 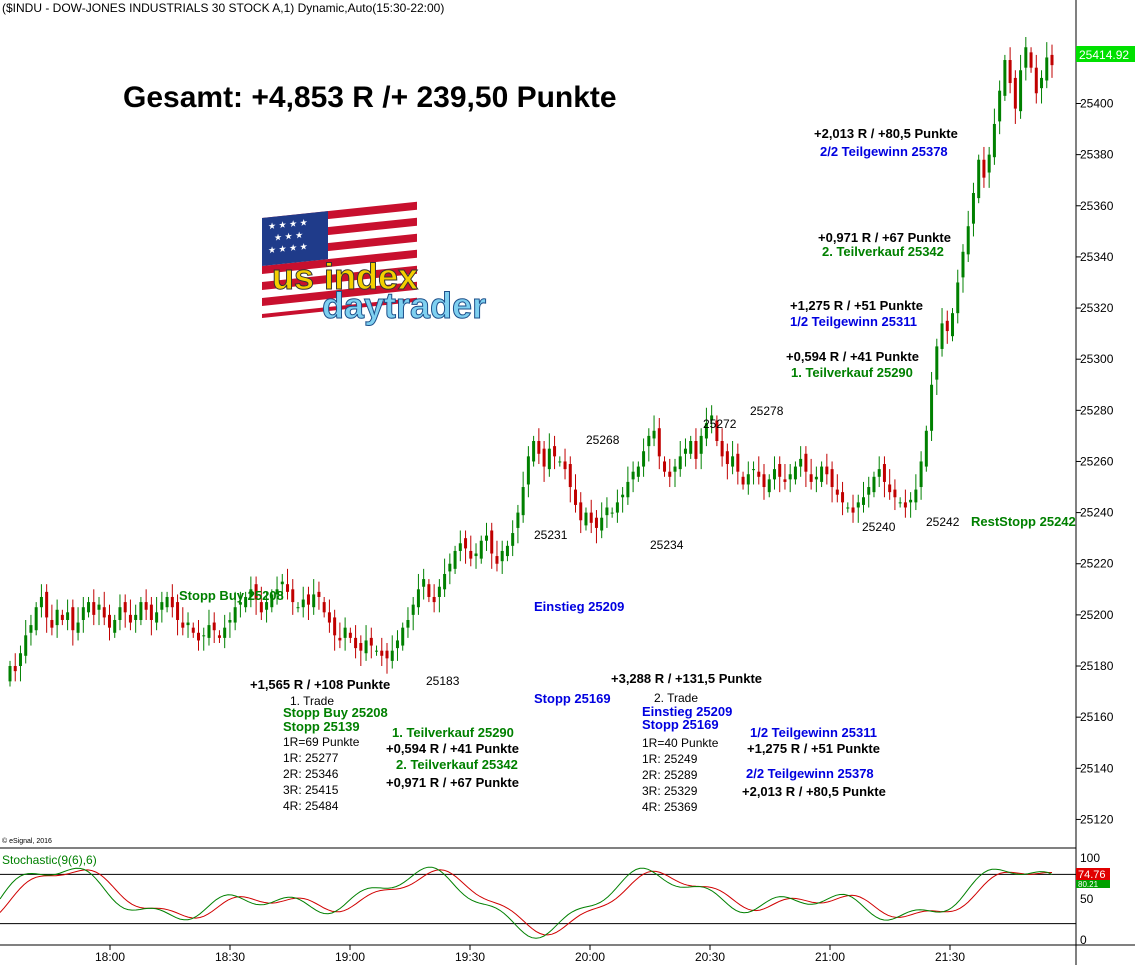 I want to click on trade2-name: 2. Trade, so click(x=676, y=698).